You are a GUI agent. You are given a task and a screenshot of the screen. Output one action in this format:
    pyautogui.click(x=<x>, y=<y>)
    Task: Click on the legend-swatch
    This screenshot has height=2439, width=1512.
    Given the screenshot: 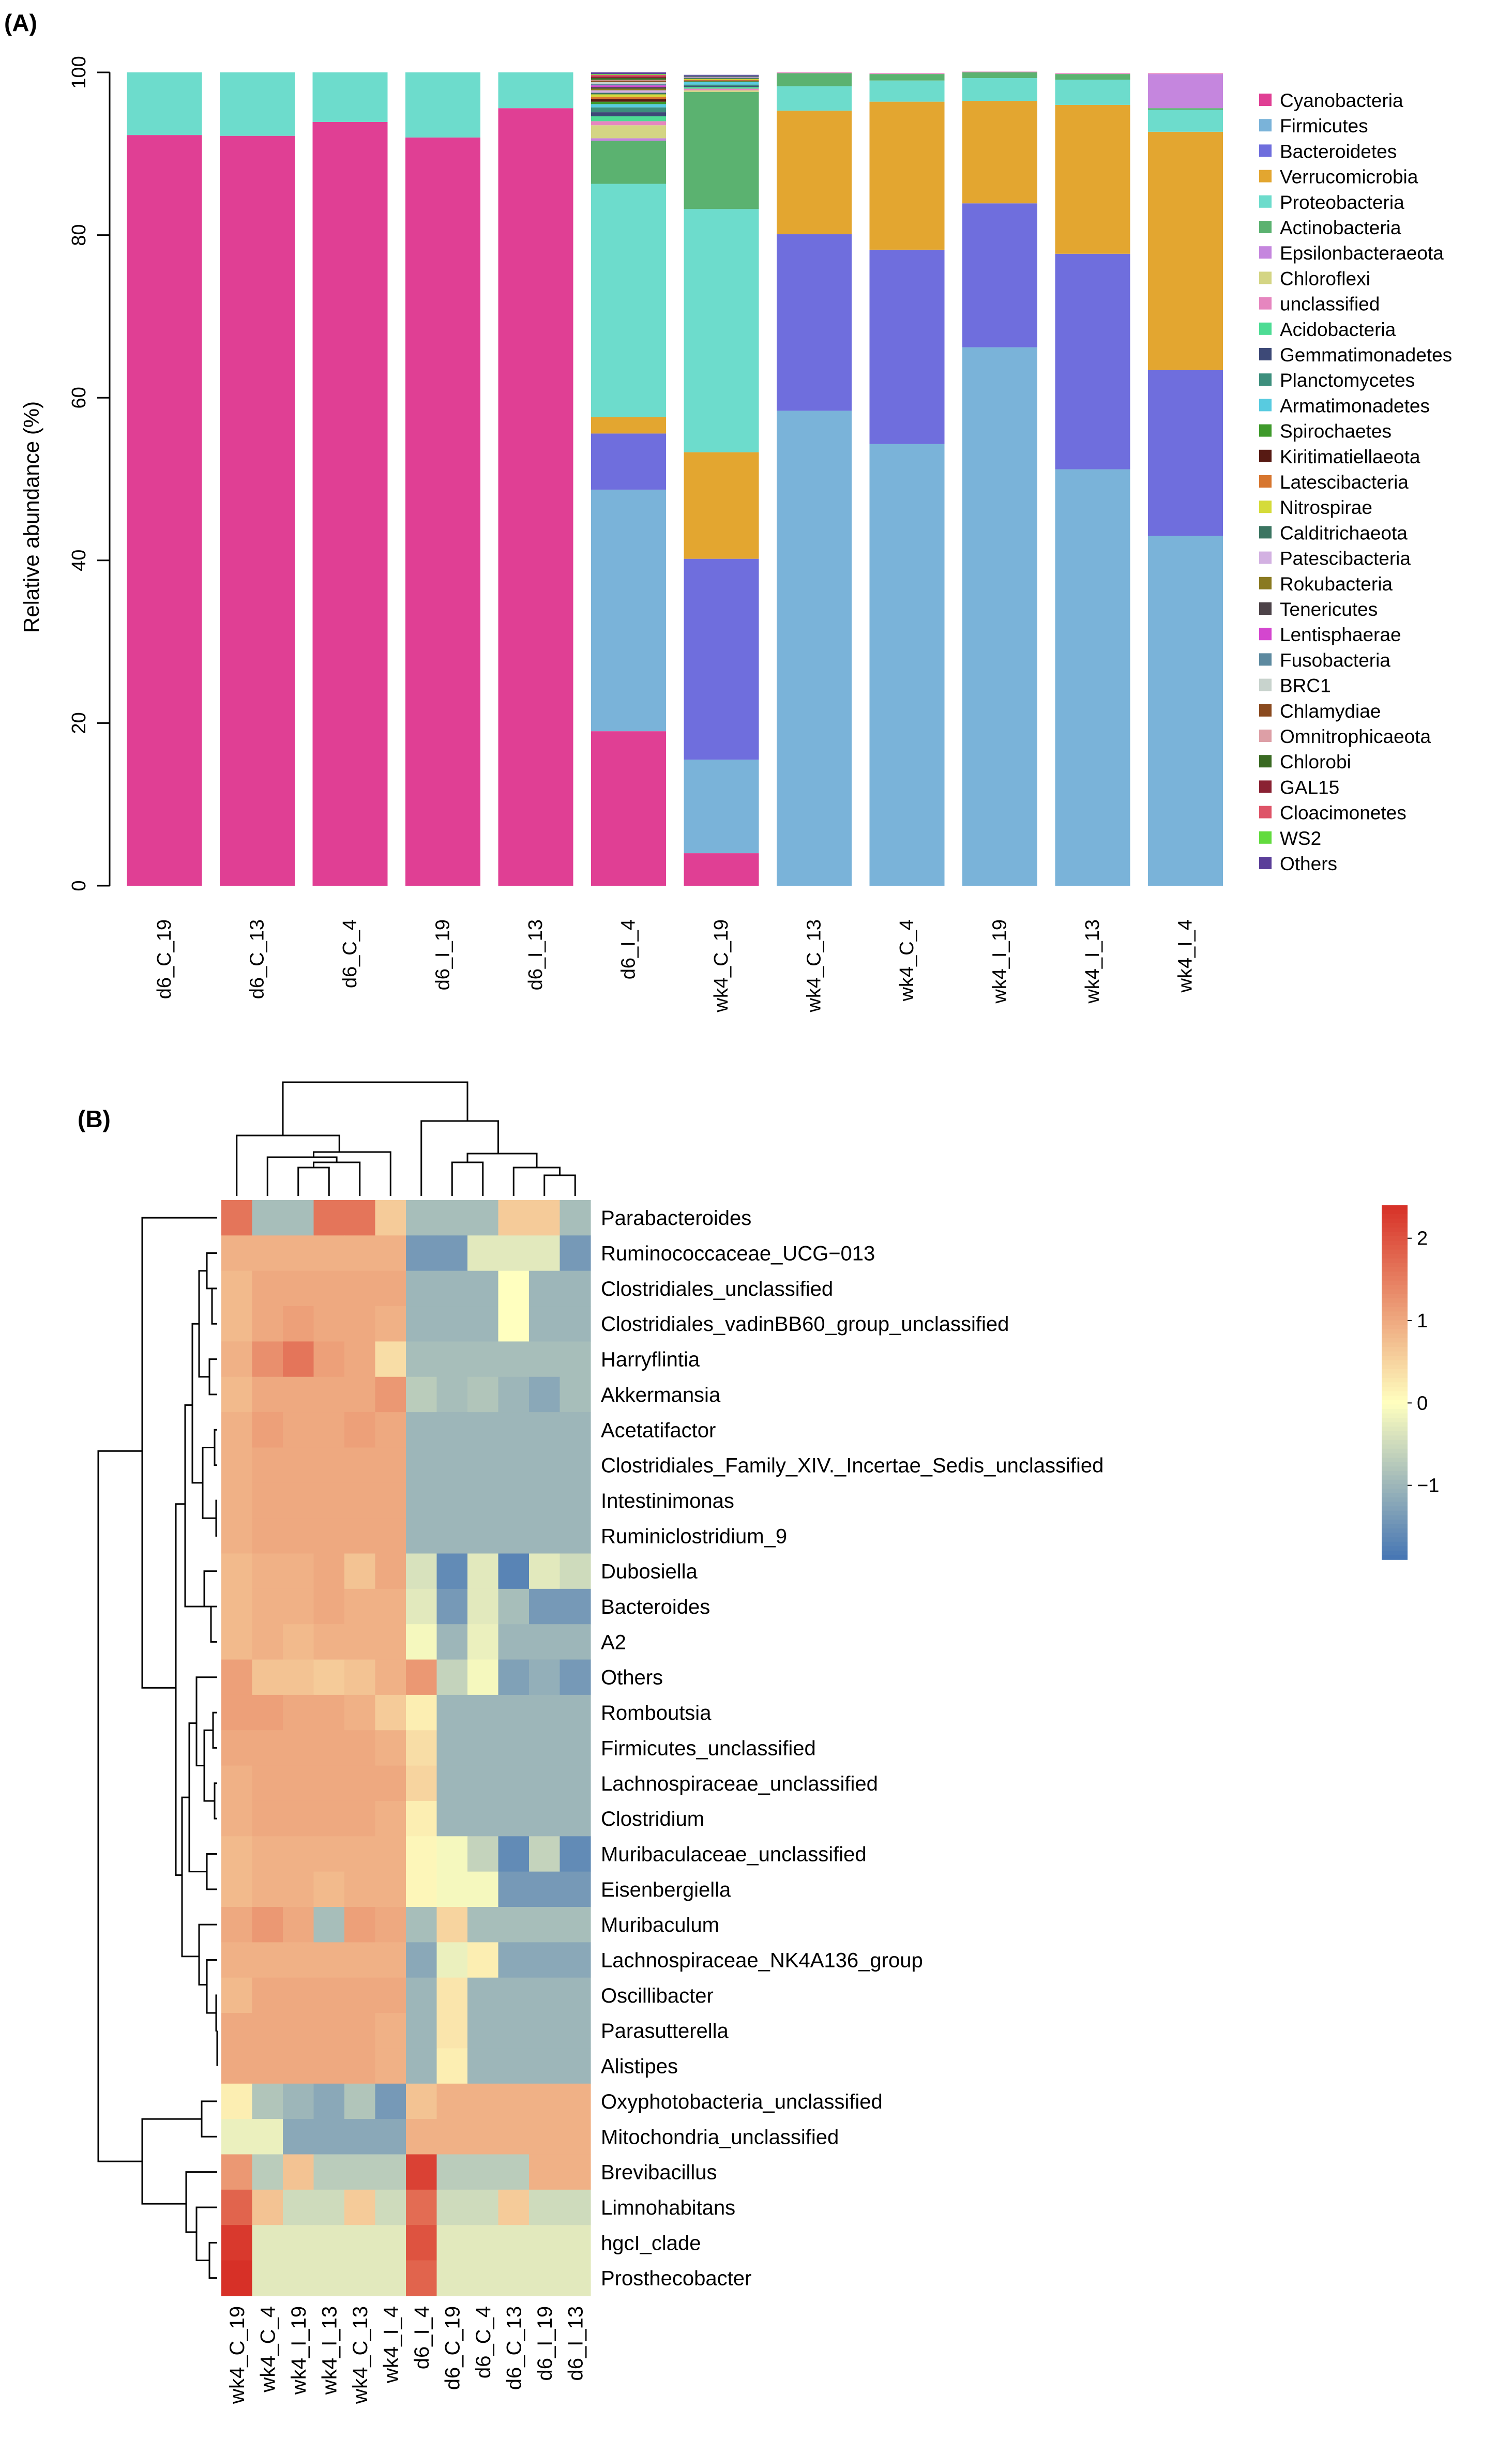 What is the action you would take?
    pyautogui.click(x=1265, y=227)
    